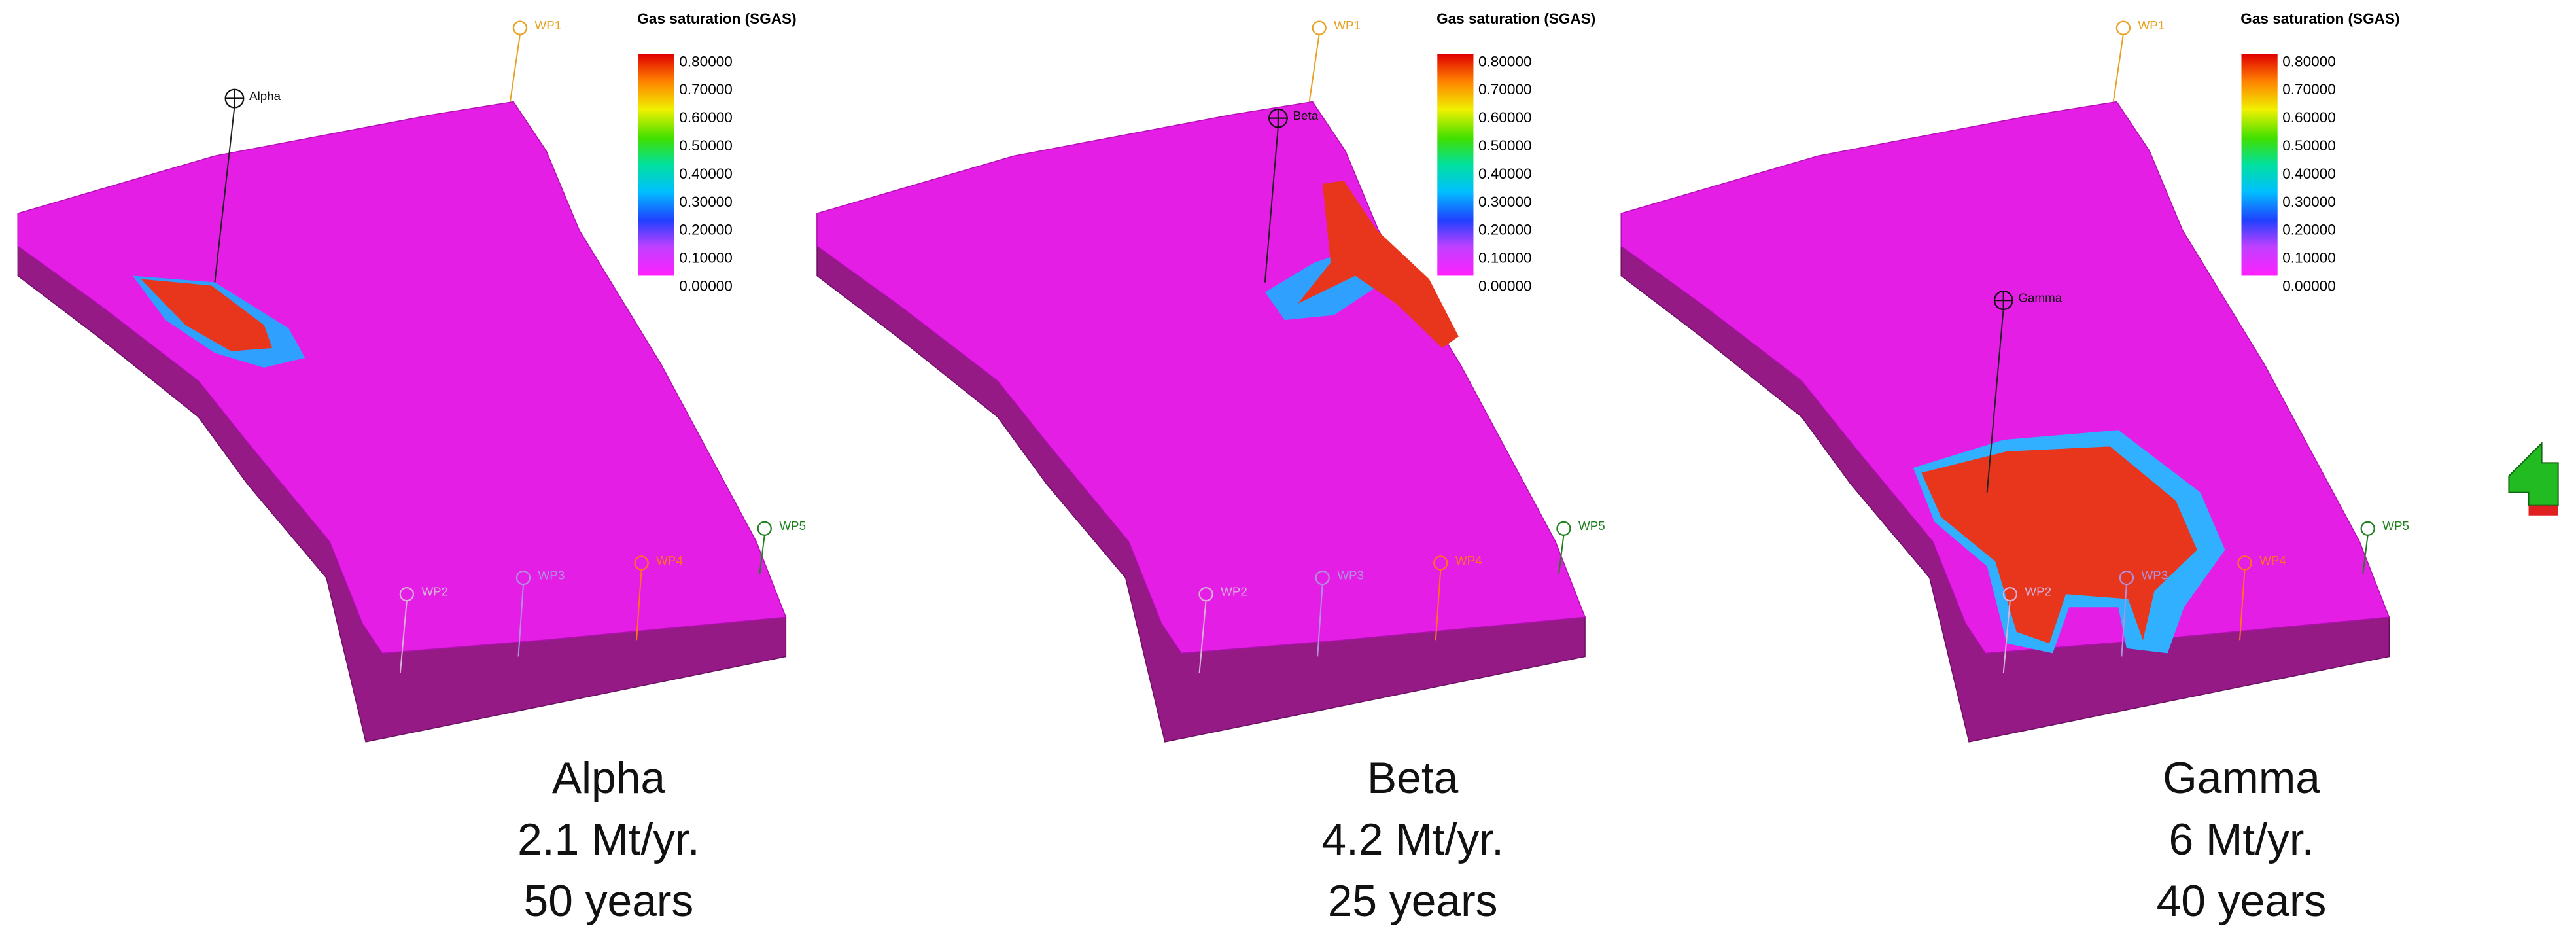  I want to click on caption-line: 25 years, so click(1413, 901).